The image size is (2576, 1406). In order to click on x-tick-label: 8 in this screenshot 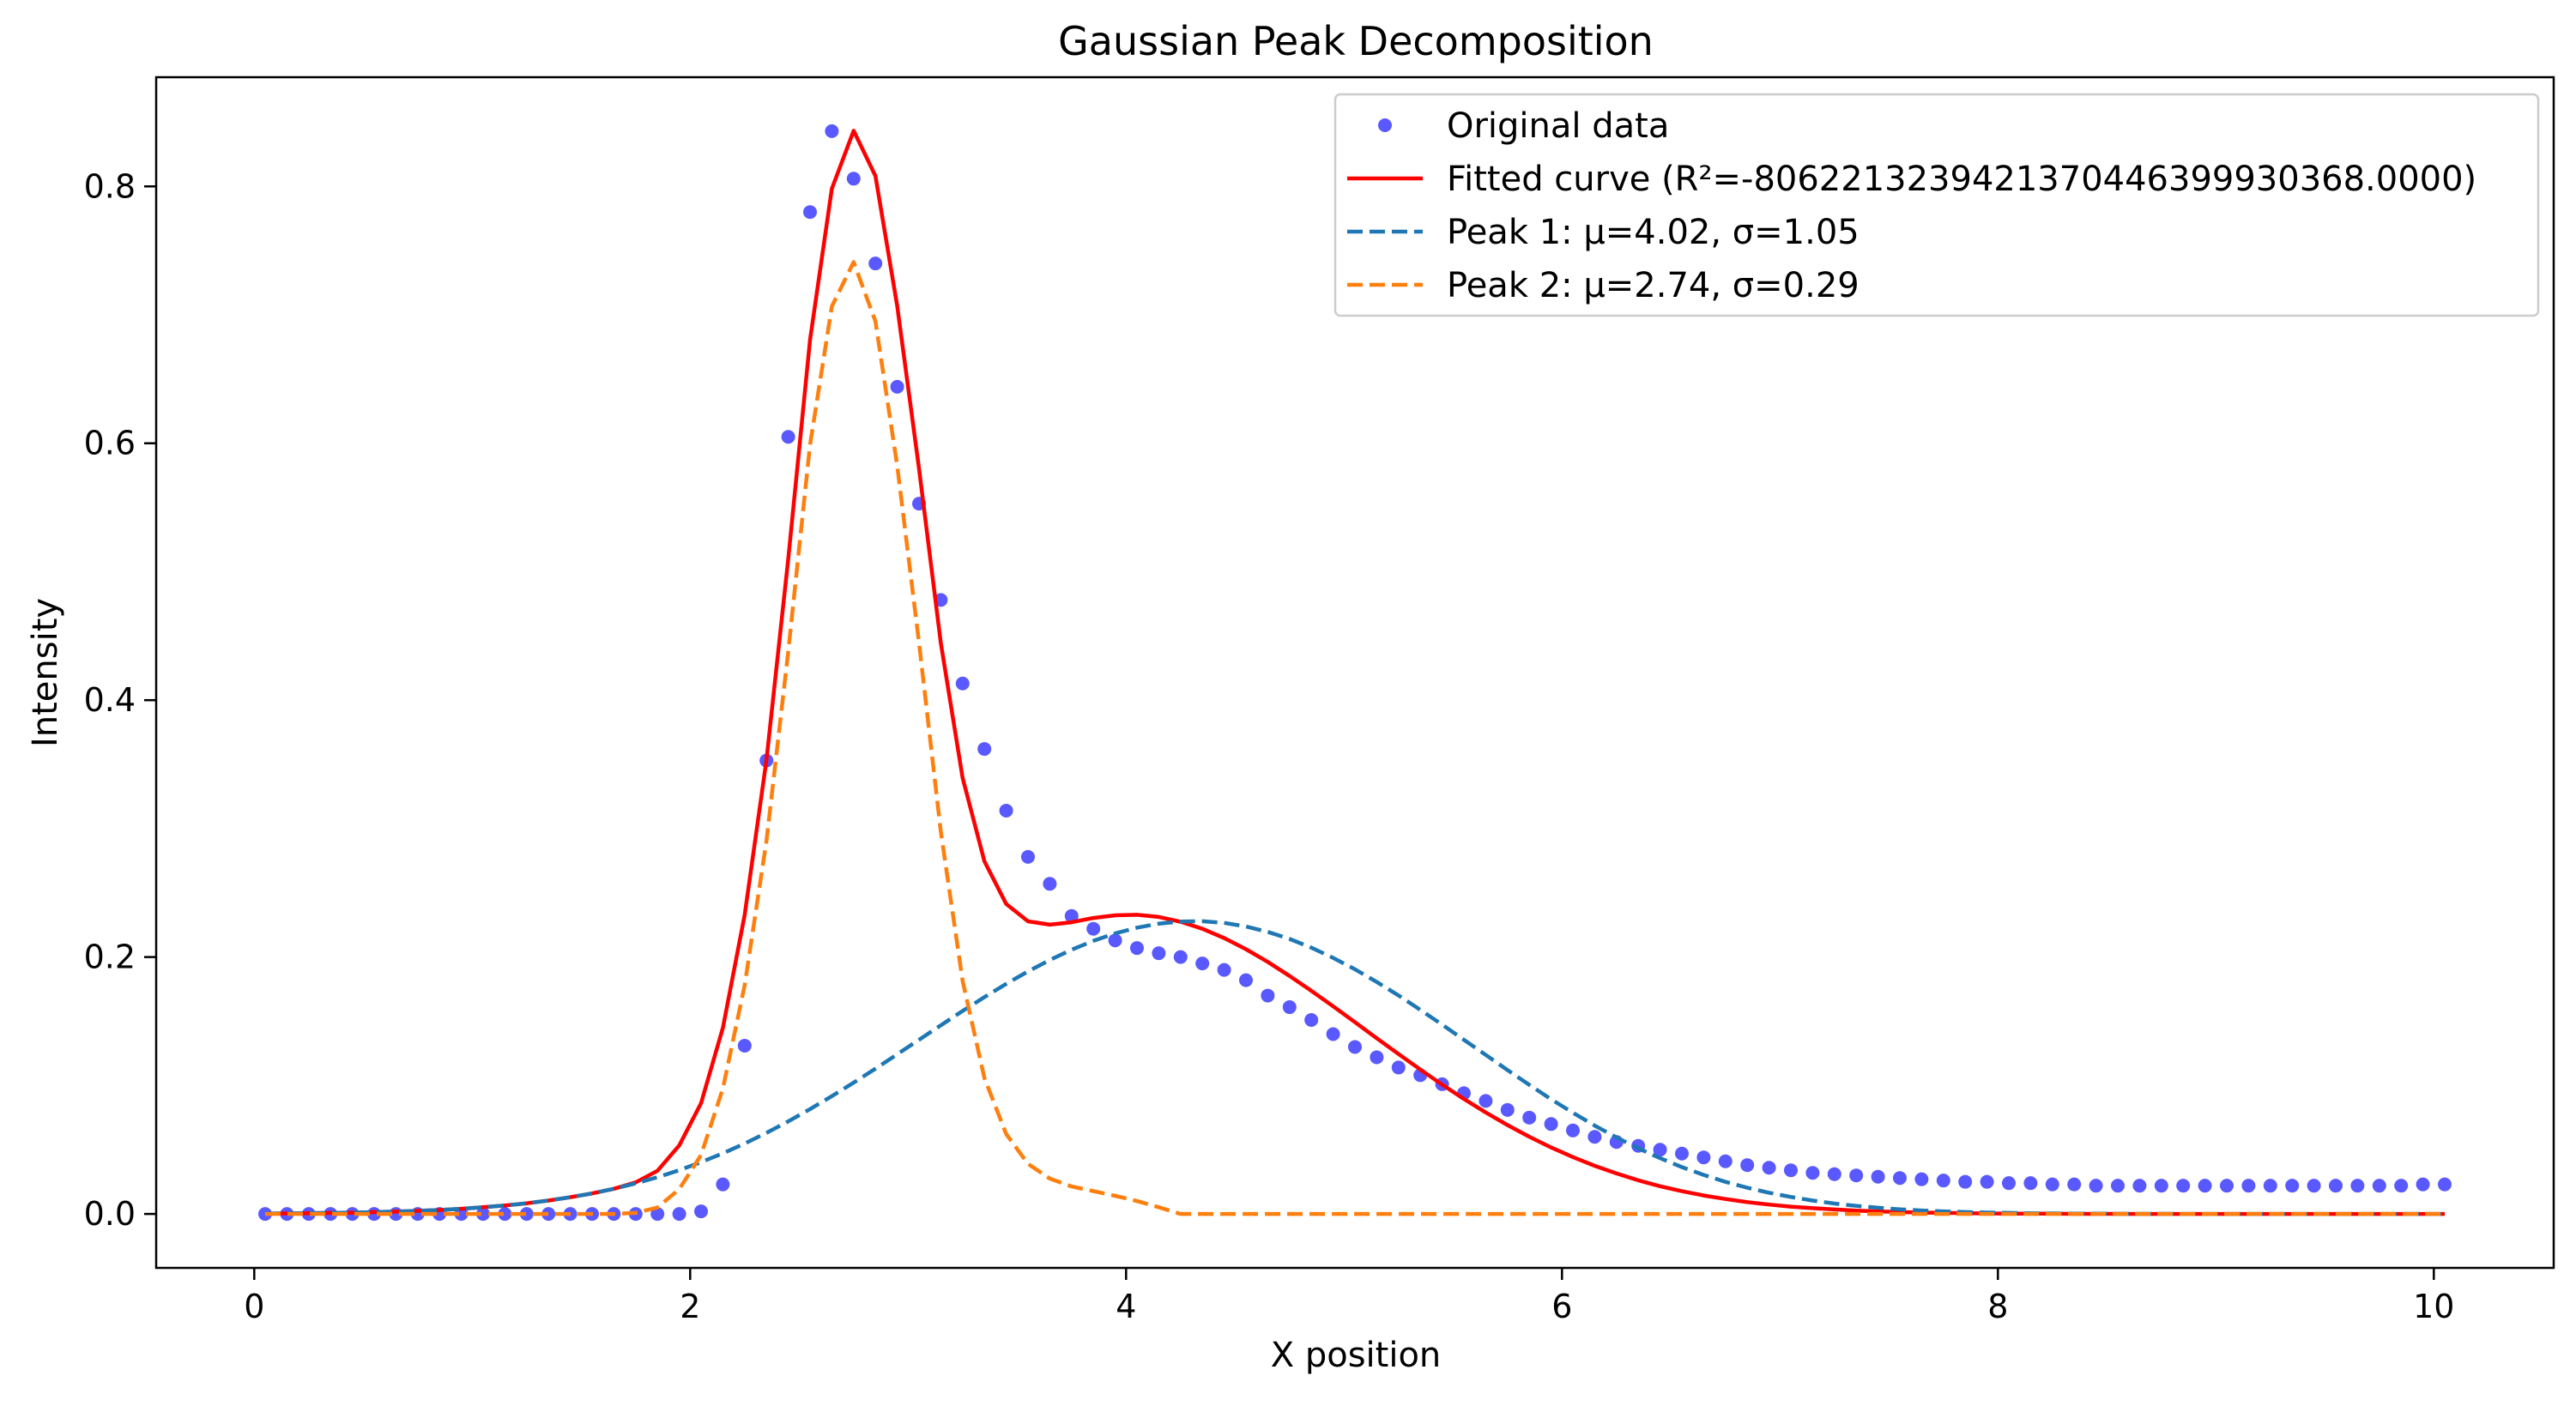, I will do `click(1997, 1306)`.